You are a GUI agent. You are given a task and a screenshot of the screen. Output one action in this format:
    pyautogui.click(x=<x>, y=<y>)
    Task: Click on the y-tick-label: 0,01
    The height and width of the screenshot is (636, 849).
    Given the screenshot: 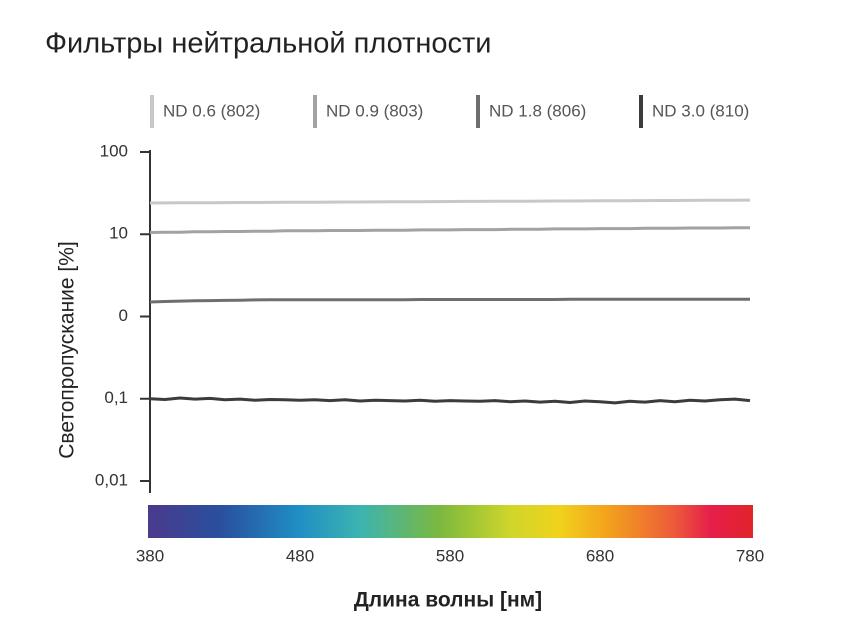 What is the action you would take?
    pyautogui.click(x=111, y=479)
    